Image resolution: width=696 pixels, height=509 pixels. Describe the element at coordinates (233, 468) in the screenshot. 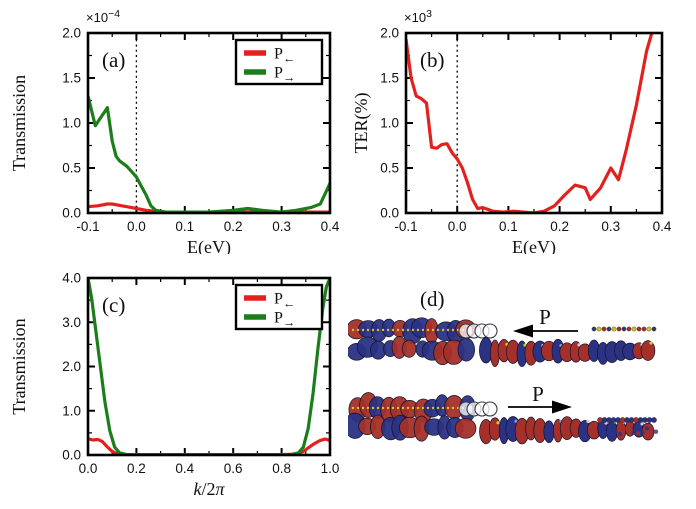

I see `svg-text: 0.6` at that location.